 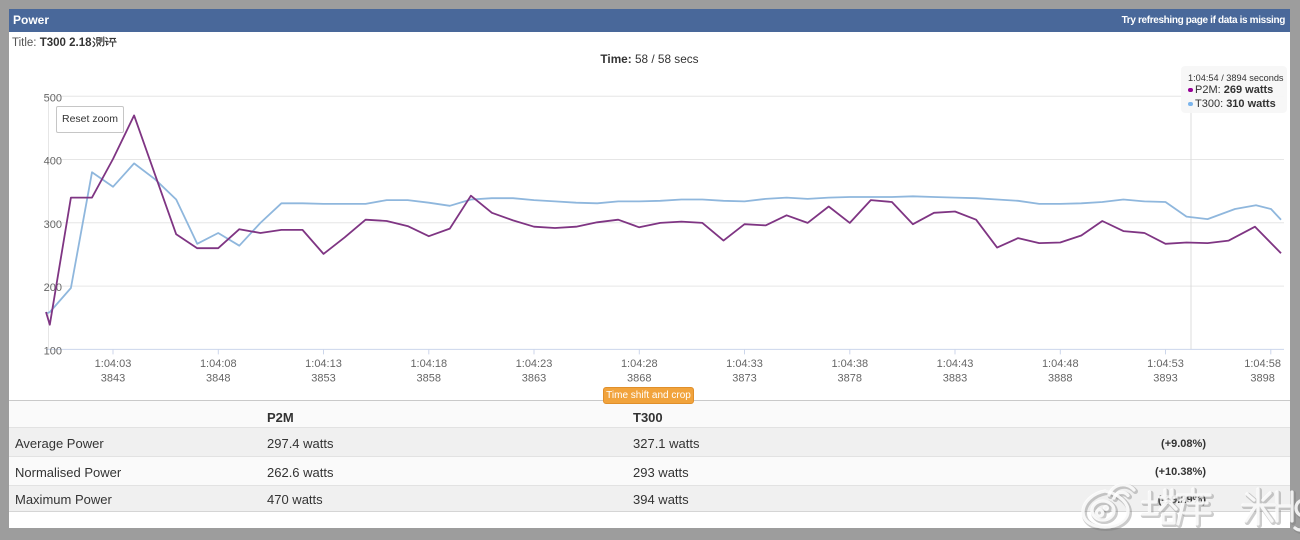 I want to click on svg-text: 1:04:23, so click(x=534, y=364).